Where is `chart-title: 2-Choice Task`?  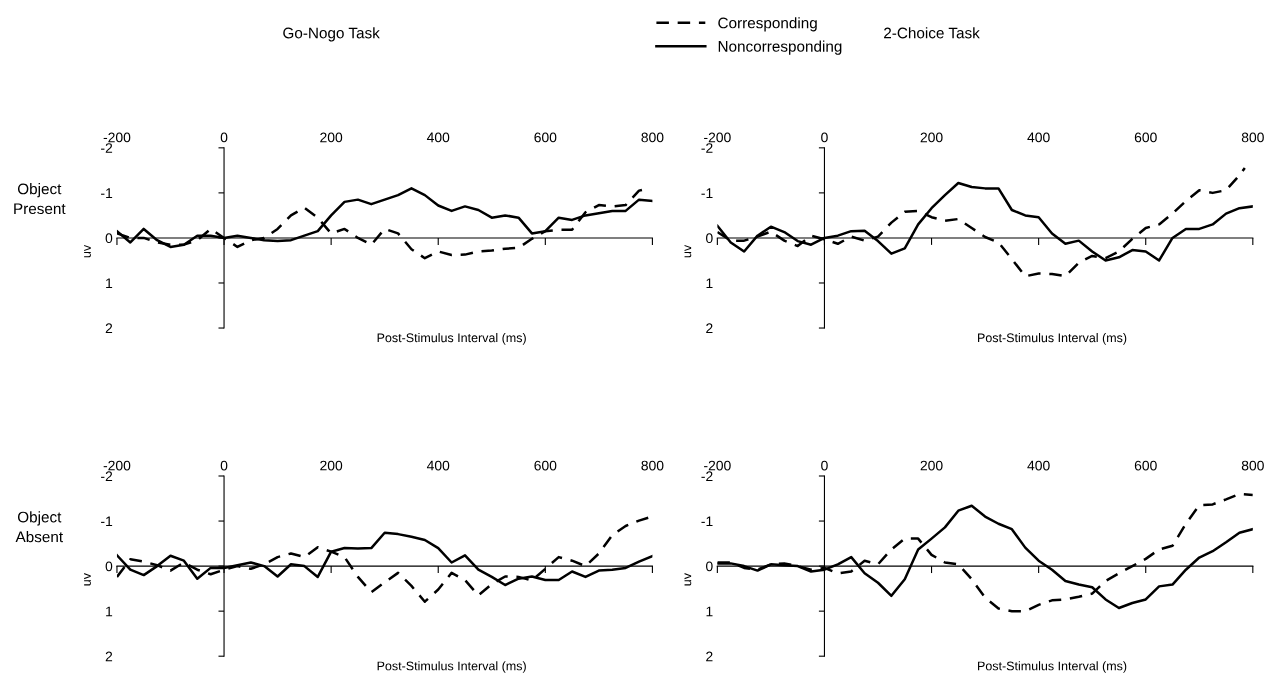
chart-title: 2-Choice Task is located at coordinates (932, 33).